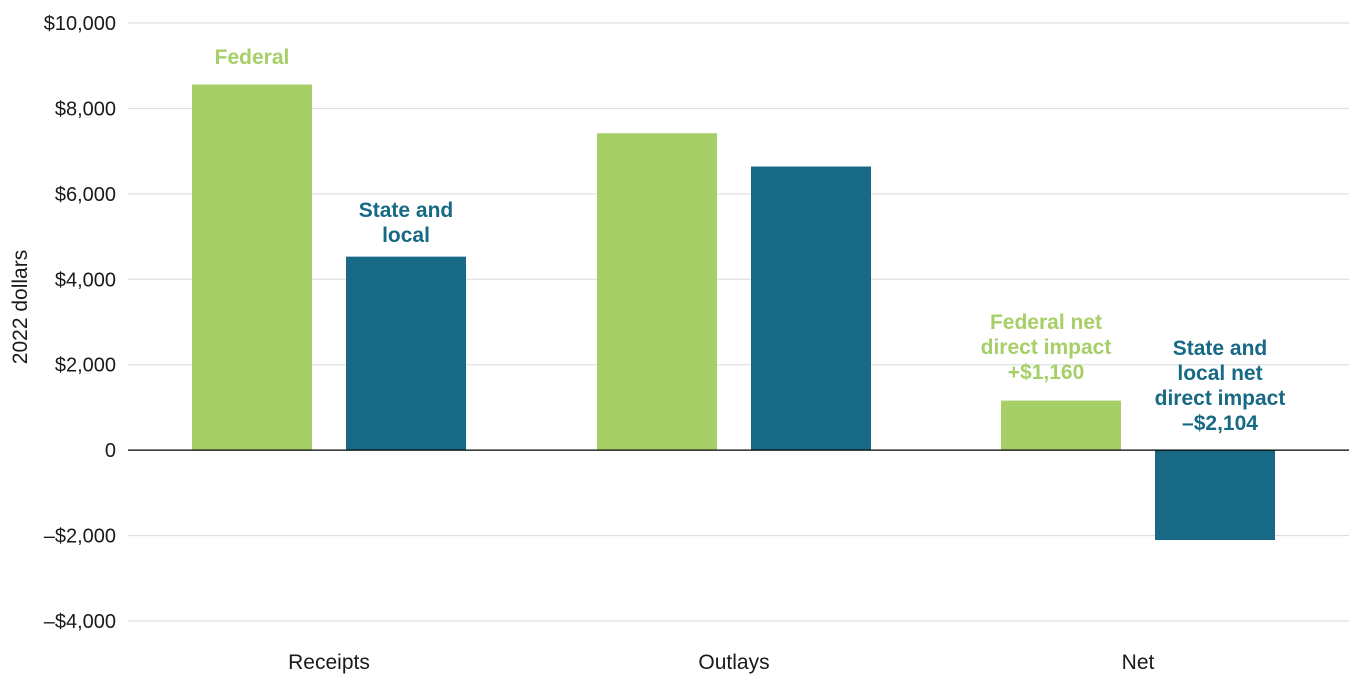  What do you see at coordinates (733, 662) in the screenshot?
I see `category-label: Outlays` at bounding box center [733, 662].